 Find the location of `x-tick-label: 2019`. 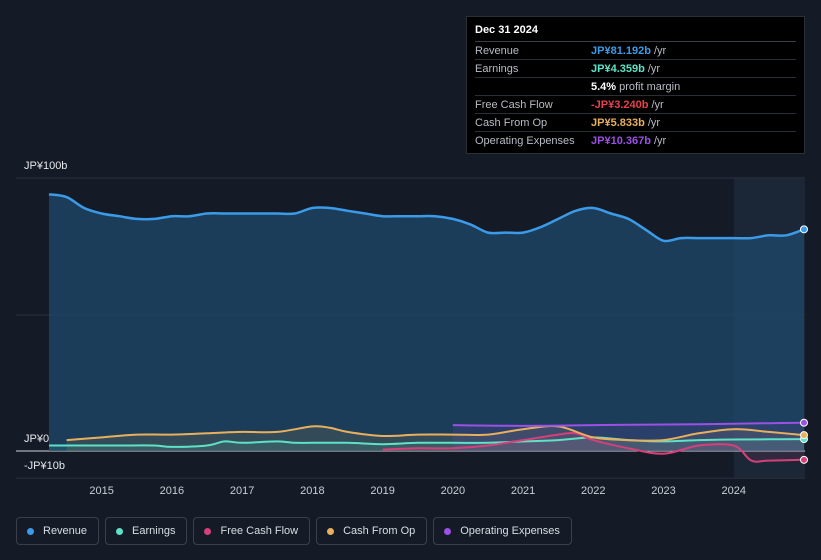

x-tick-label: 2019 is located at coordinates (382, 491).